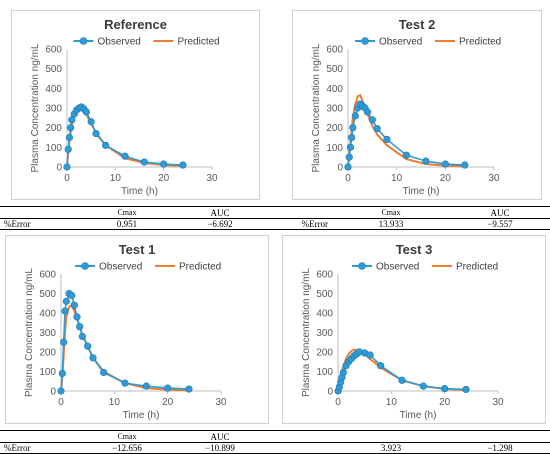  I want to click on legend-observed-marker, so click(362, 266).